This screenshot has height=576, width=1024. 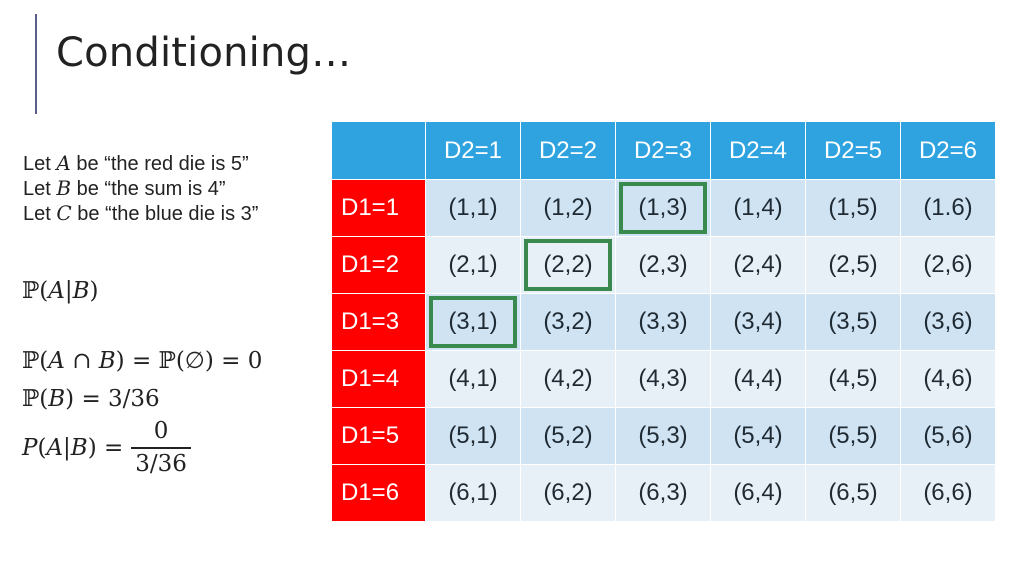 What do you see at coordinates (758, 379) in the screenshot?
I see `table-cell: (4,4)` at bounding box center [758, 379].